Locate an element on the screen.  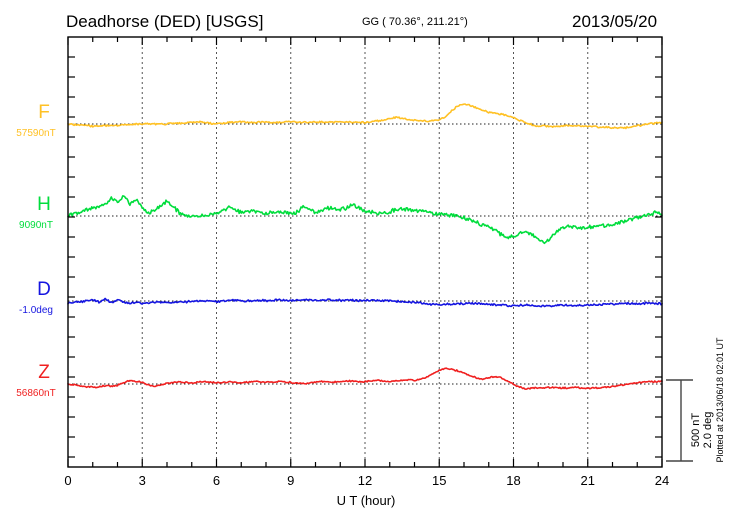
component-letter-H: H is located at coordinates (44, 204).